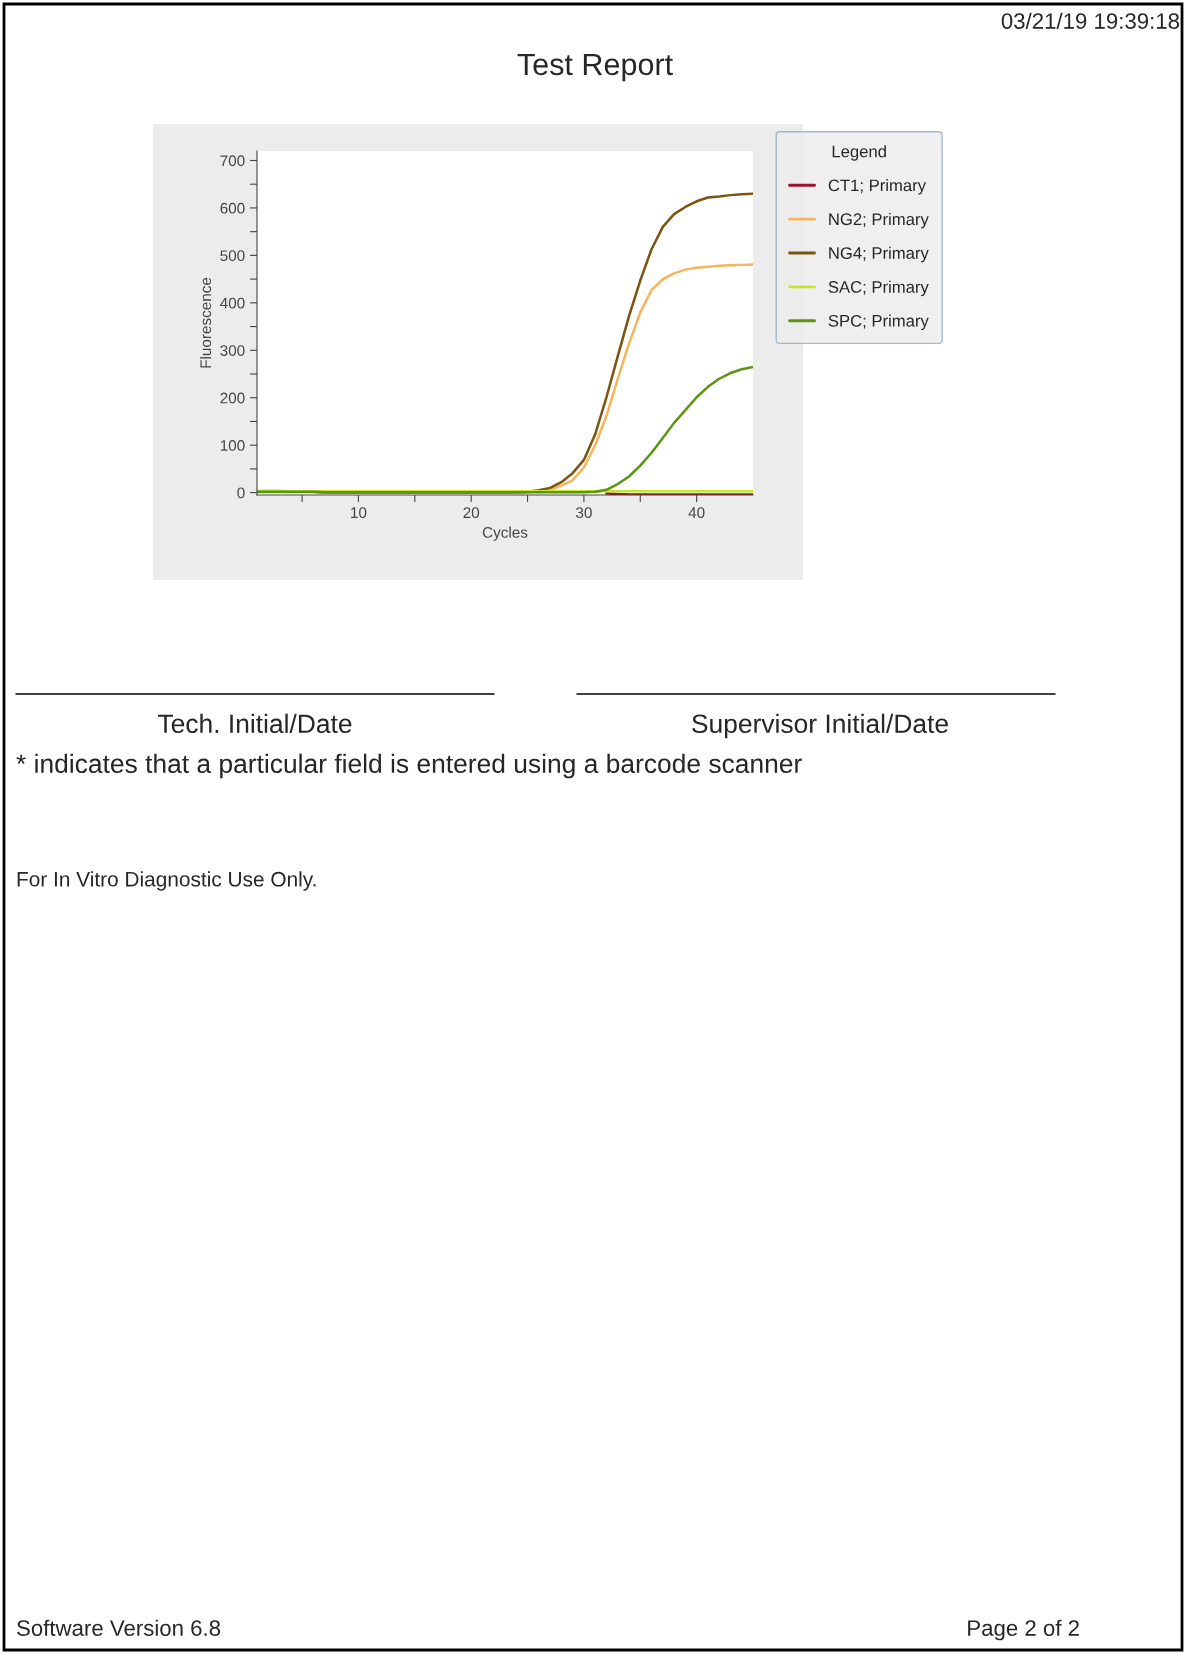 The height and width of the screenshot is (1654, 1190). I want to click on y-tick-label: 0, so click(241, 493).